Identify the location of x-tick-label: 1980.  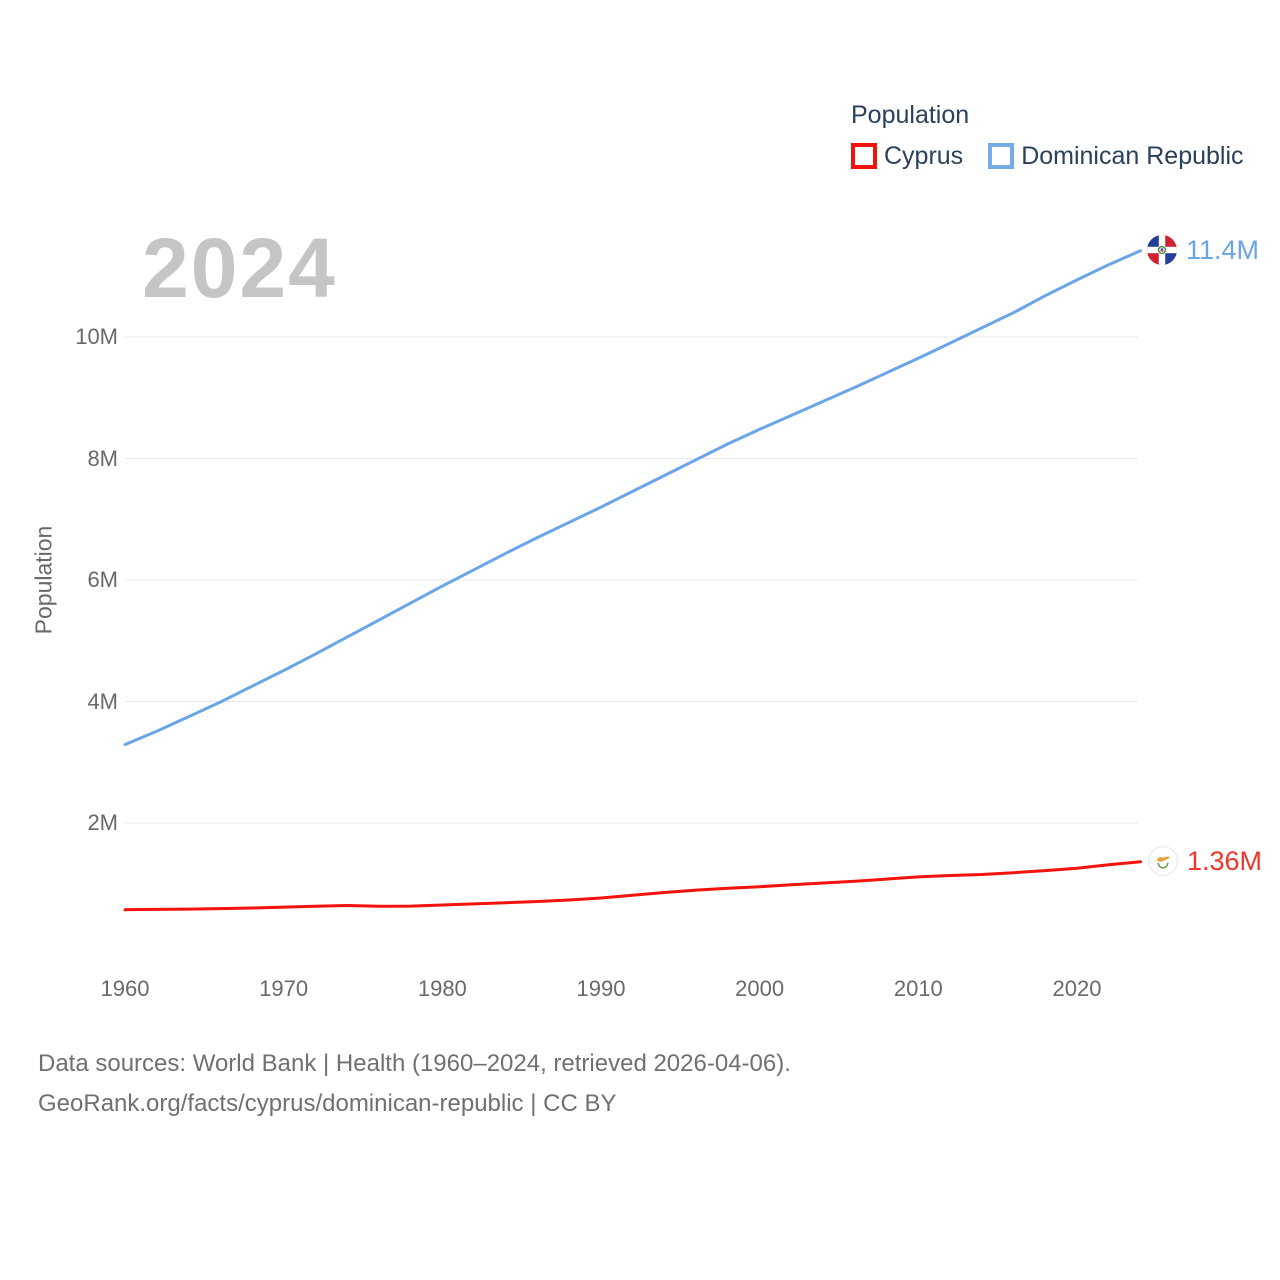
(442, 988).